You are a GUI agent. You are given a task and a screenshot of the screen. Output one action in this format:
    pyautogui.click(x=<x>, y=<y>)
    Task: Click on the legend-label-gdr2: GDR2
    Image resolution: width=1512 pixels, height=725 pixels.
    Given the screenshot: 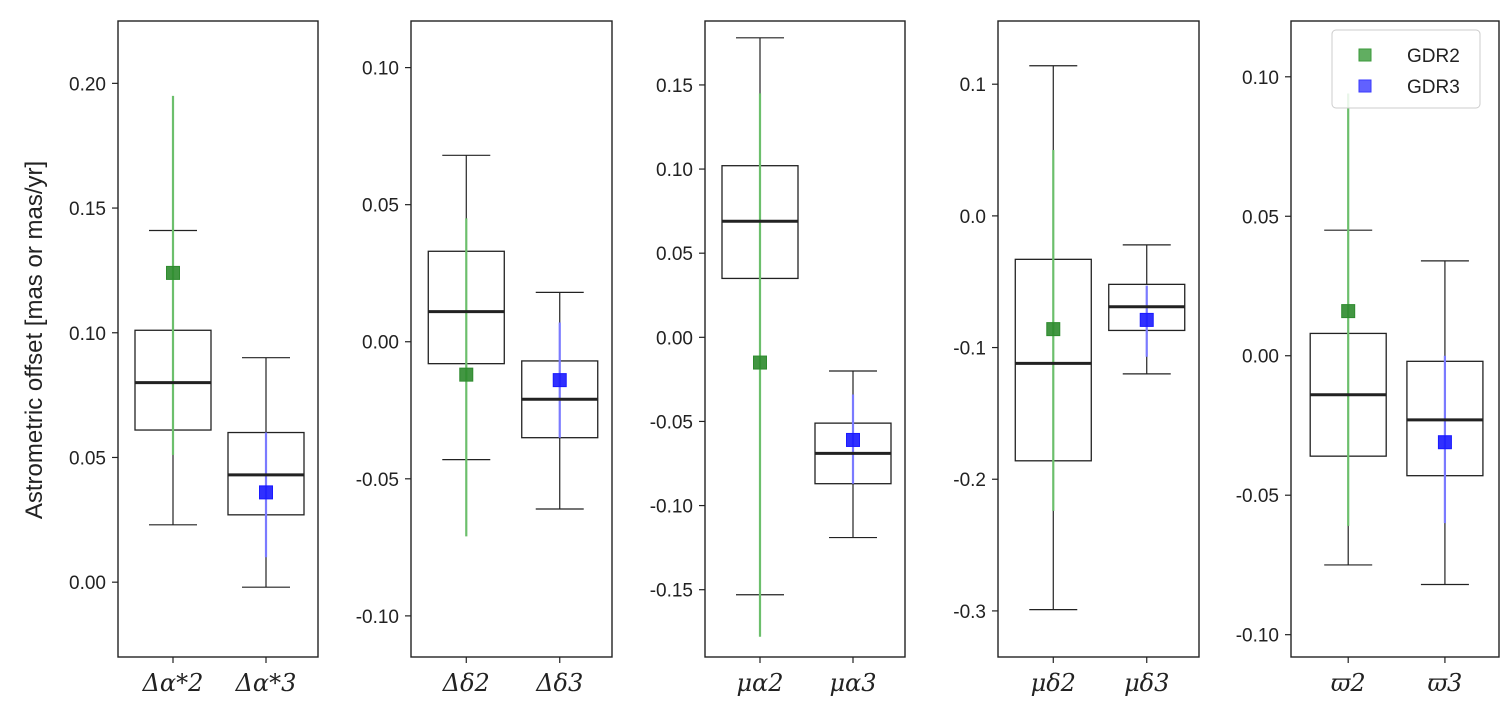 What is the action you would take?
    pyautogui.click(x=1433, y=56)
    